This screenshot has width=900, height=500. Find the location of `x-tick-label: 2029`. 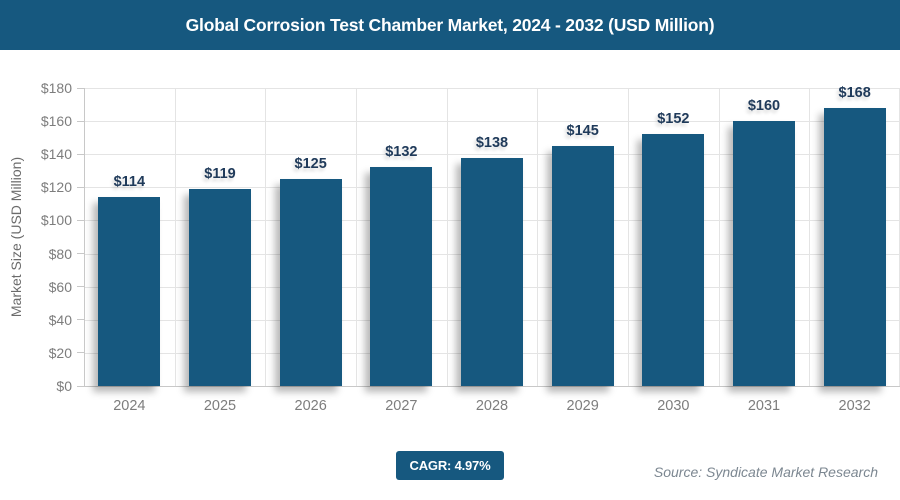

x-tick-label: 2029 is located at coordinates (582, 406).